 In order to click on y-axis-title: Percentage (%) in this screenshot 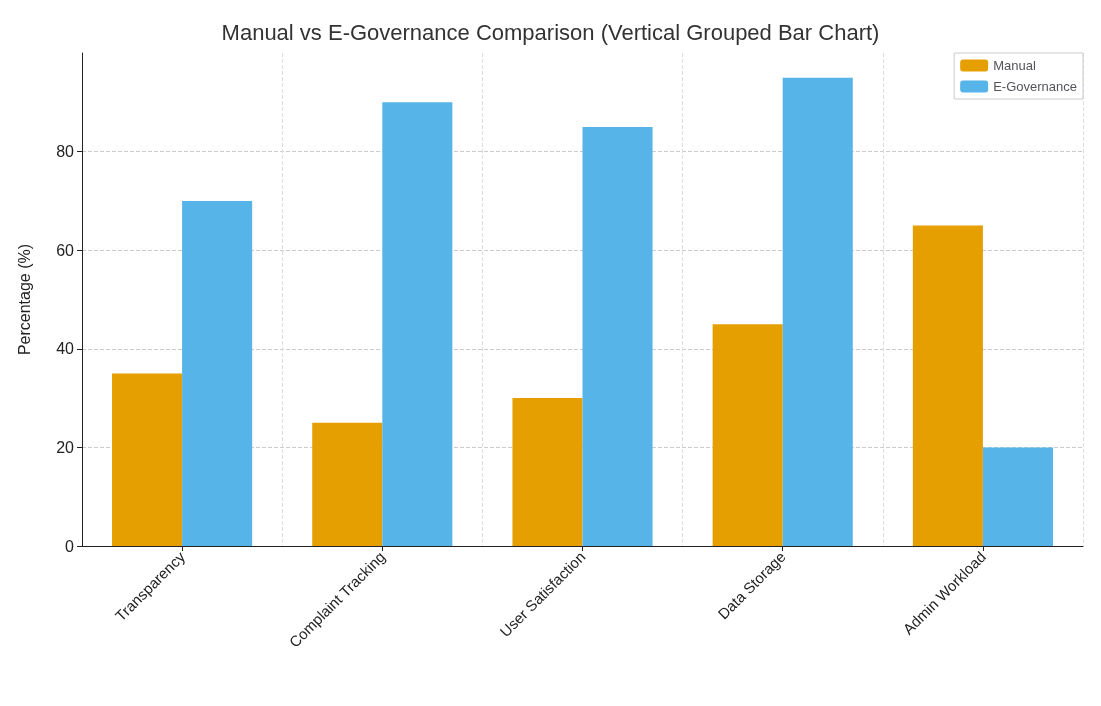, I will do `click(24, 299)`.